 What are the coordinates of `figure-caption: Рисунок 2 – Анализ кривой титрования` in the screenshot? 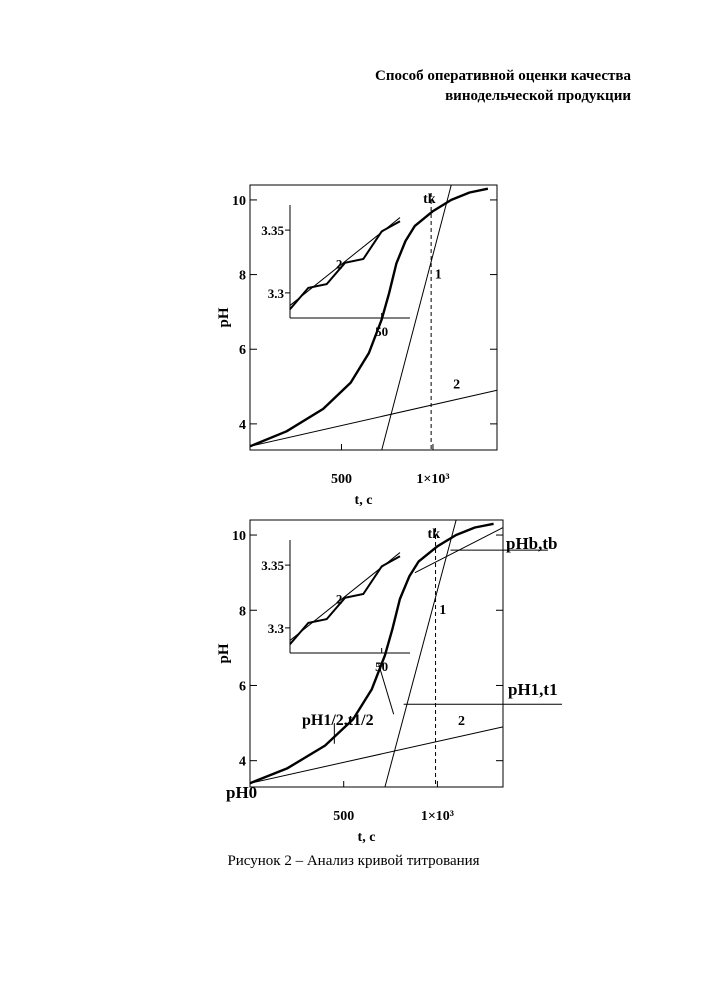 It's located at (353, 861).